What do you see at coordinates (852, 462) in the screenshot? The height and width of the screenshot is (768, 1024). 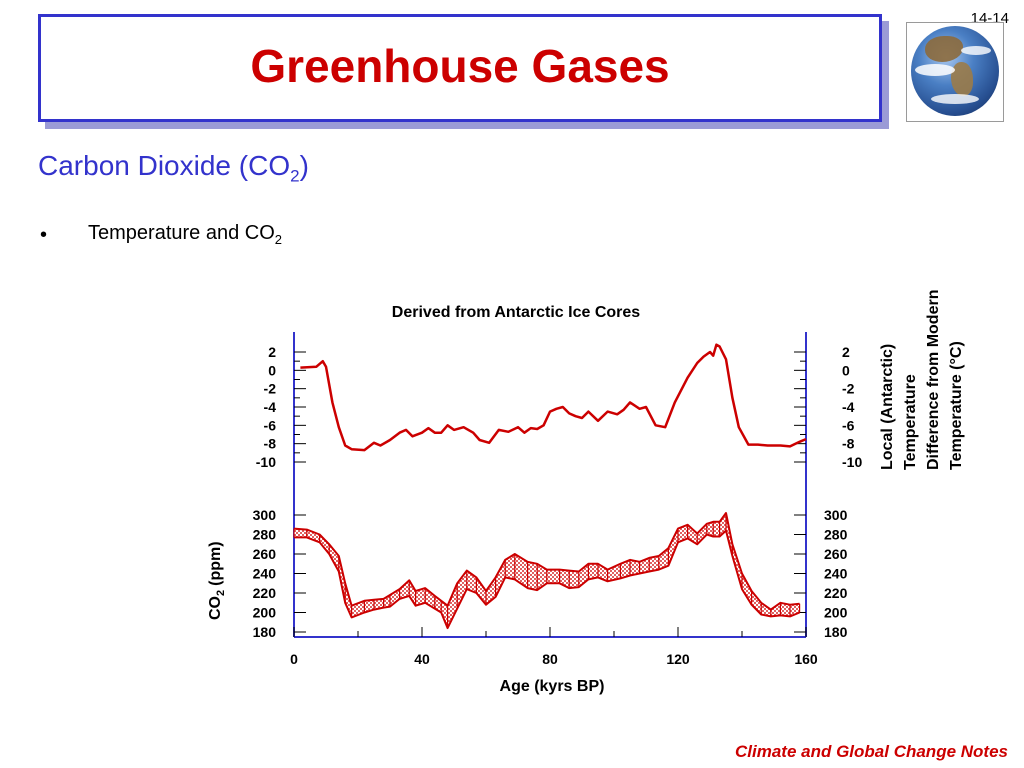 I see `temp-tick-label-right: -10` at bounding box center [852, 462].